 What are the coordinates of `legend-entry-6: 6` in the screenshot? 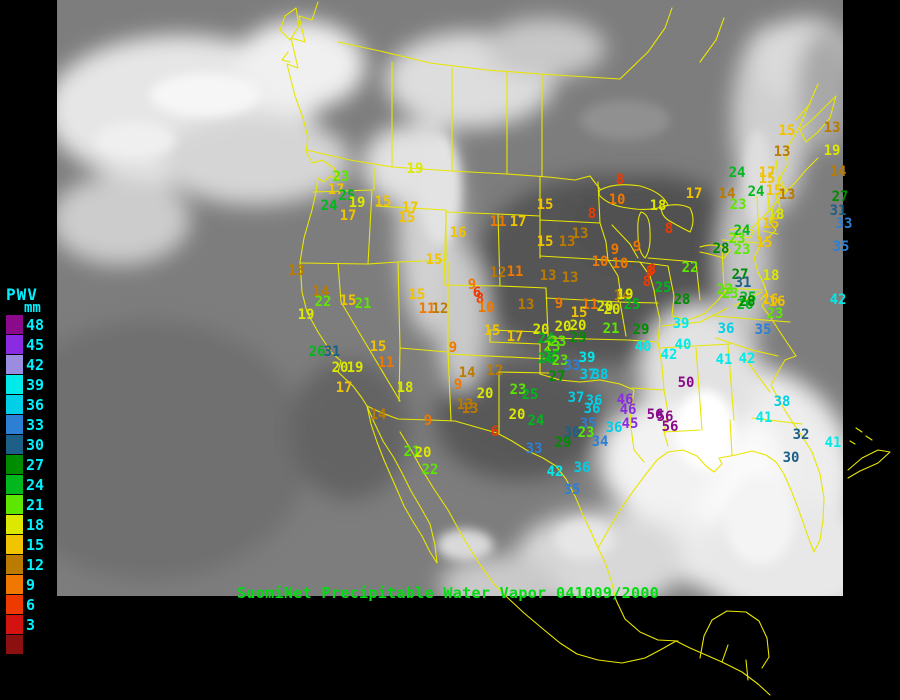 It's located at (36, 605).